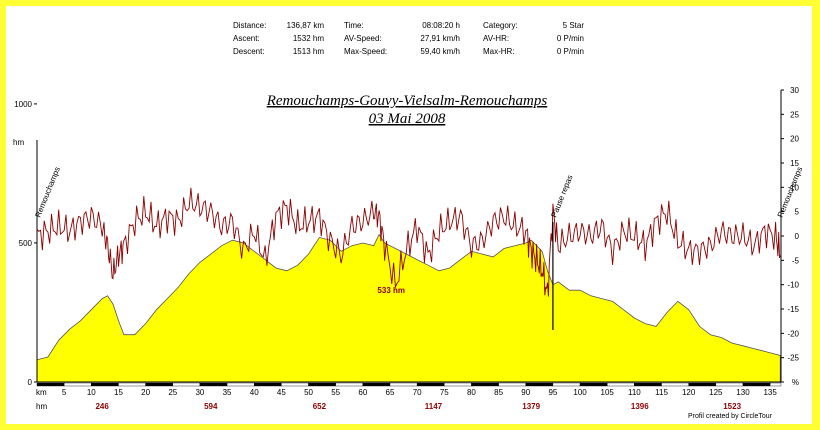 Image resolution: width=820 pixels, height=430 pixels. I want to click on x-tick-label: 35, so click(227, 392).